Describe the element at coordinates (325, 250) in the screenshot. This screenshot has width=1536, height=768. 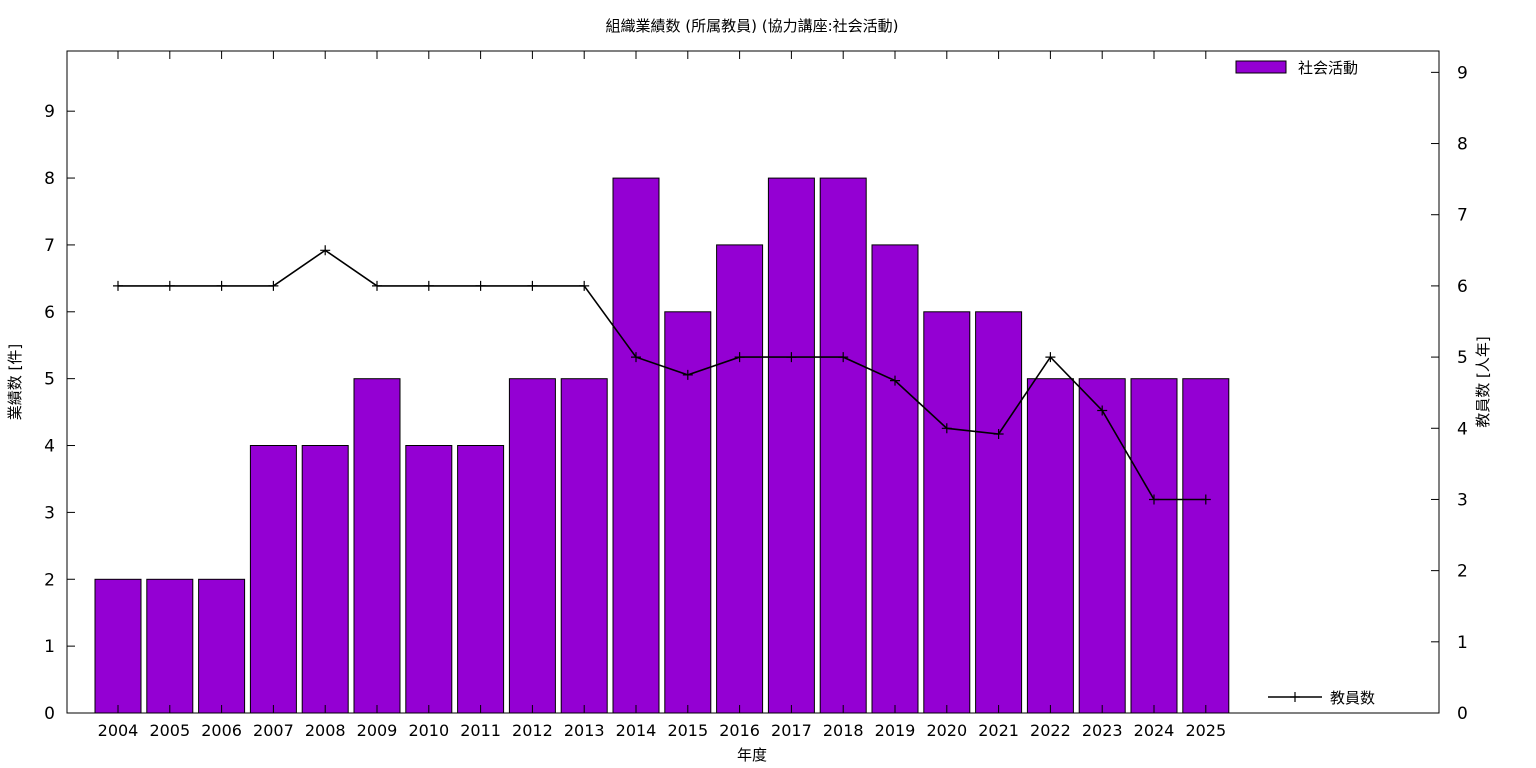
I see `line-point-2008` at that location.